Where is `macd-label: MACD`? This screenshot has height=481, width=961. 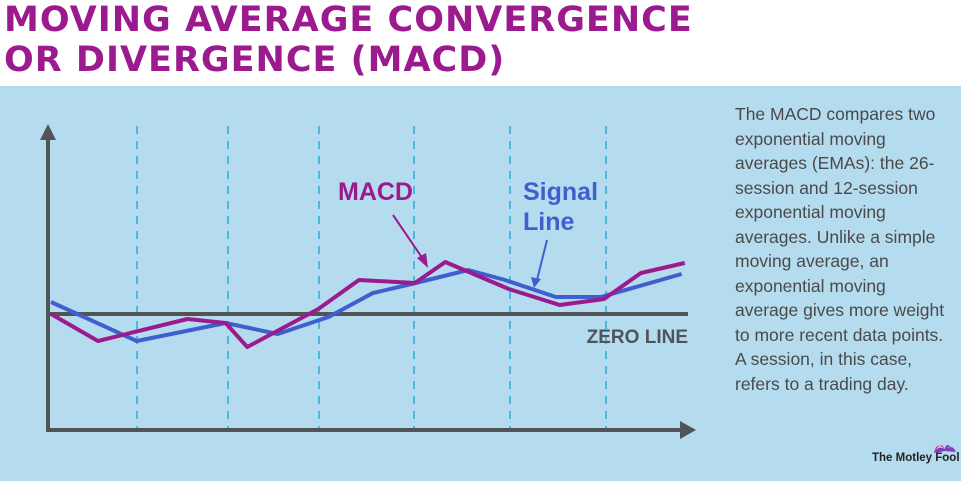 macd-label: MACD is located at coordinates (375, 192).